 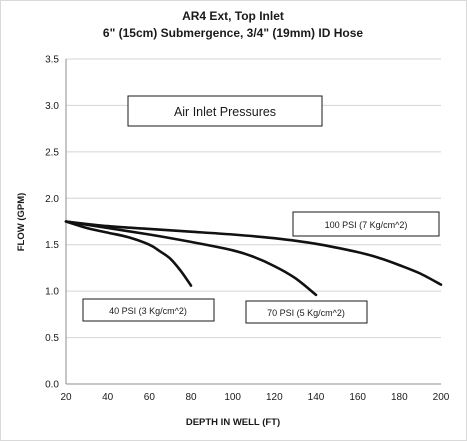 What do you see at coordinates (232, 397) in the screenshot?
I see `x-tick-label: 100` at bounding box center [232, 397].